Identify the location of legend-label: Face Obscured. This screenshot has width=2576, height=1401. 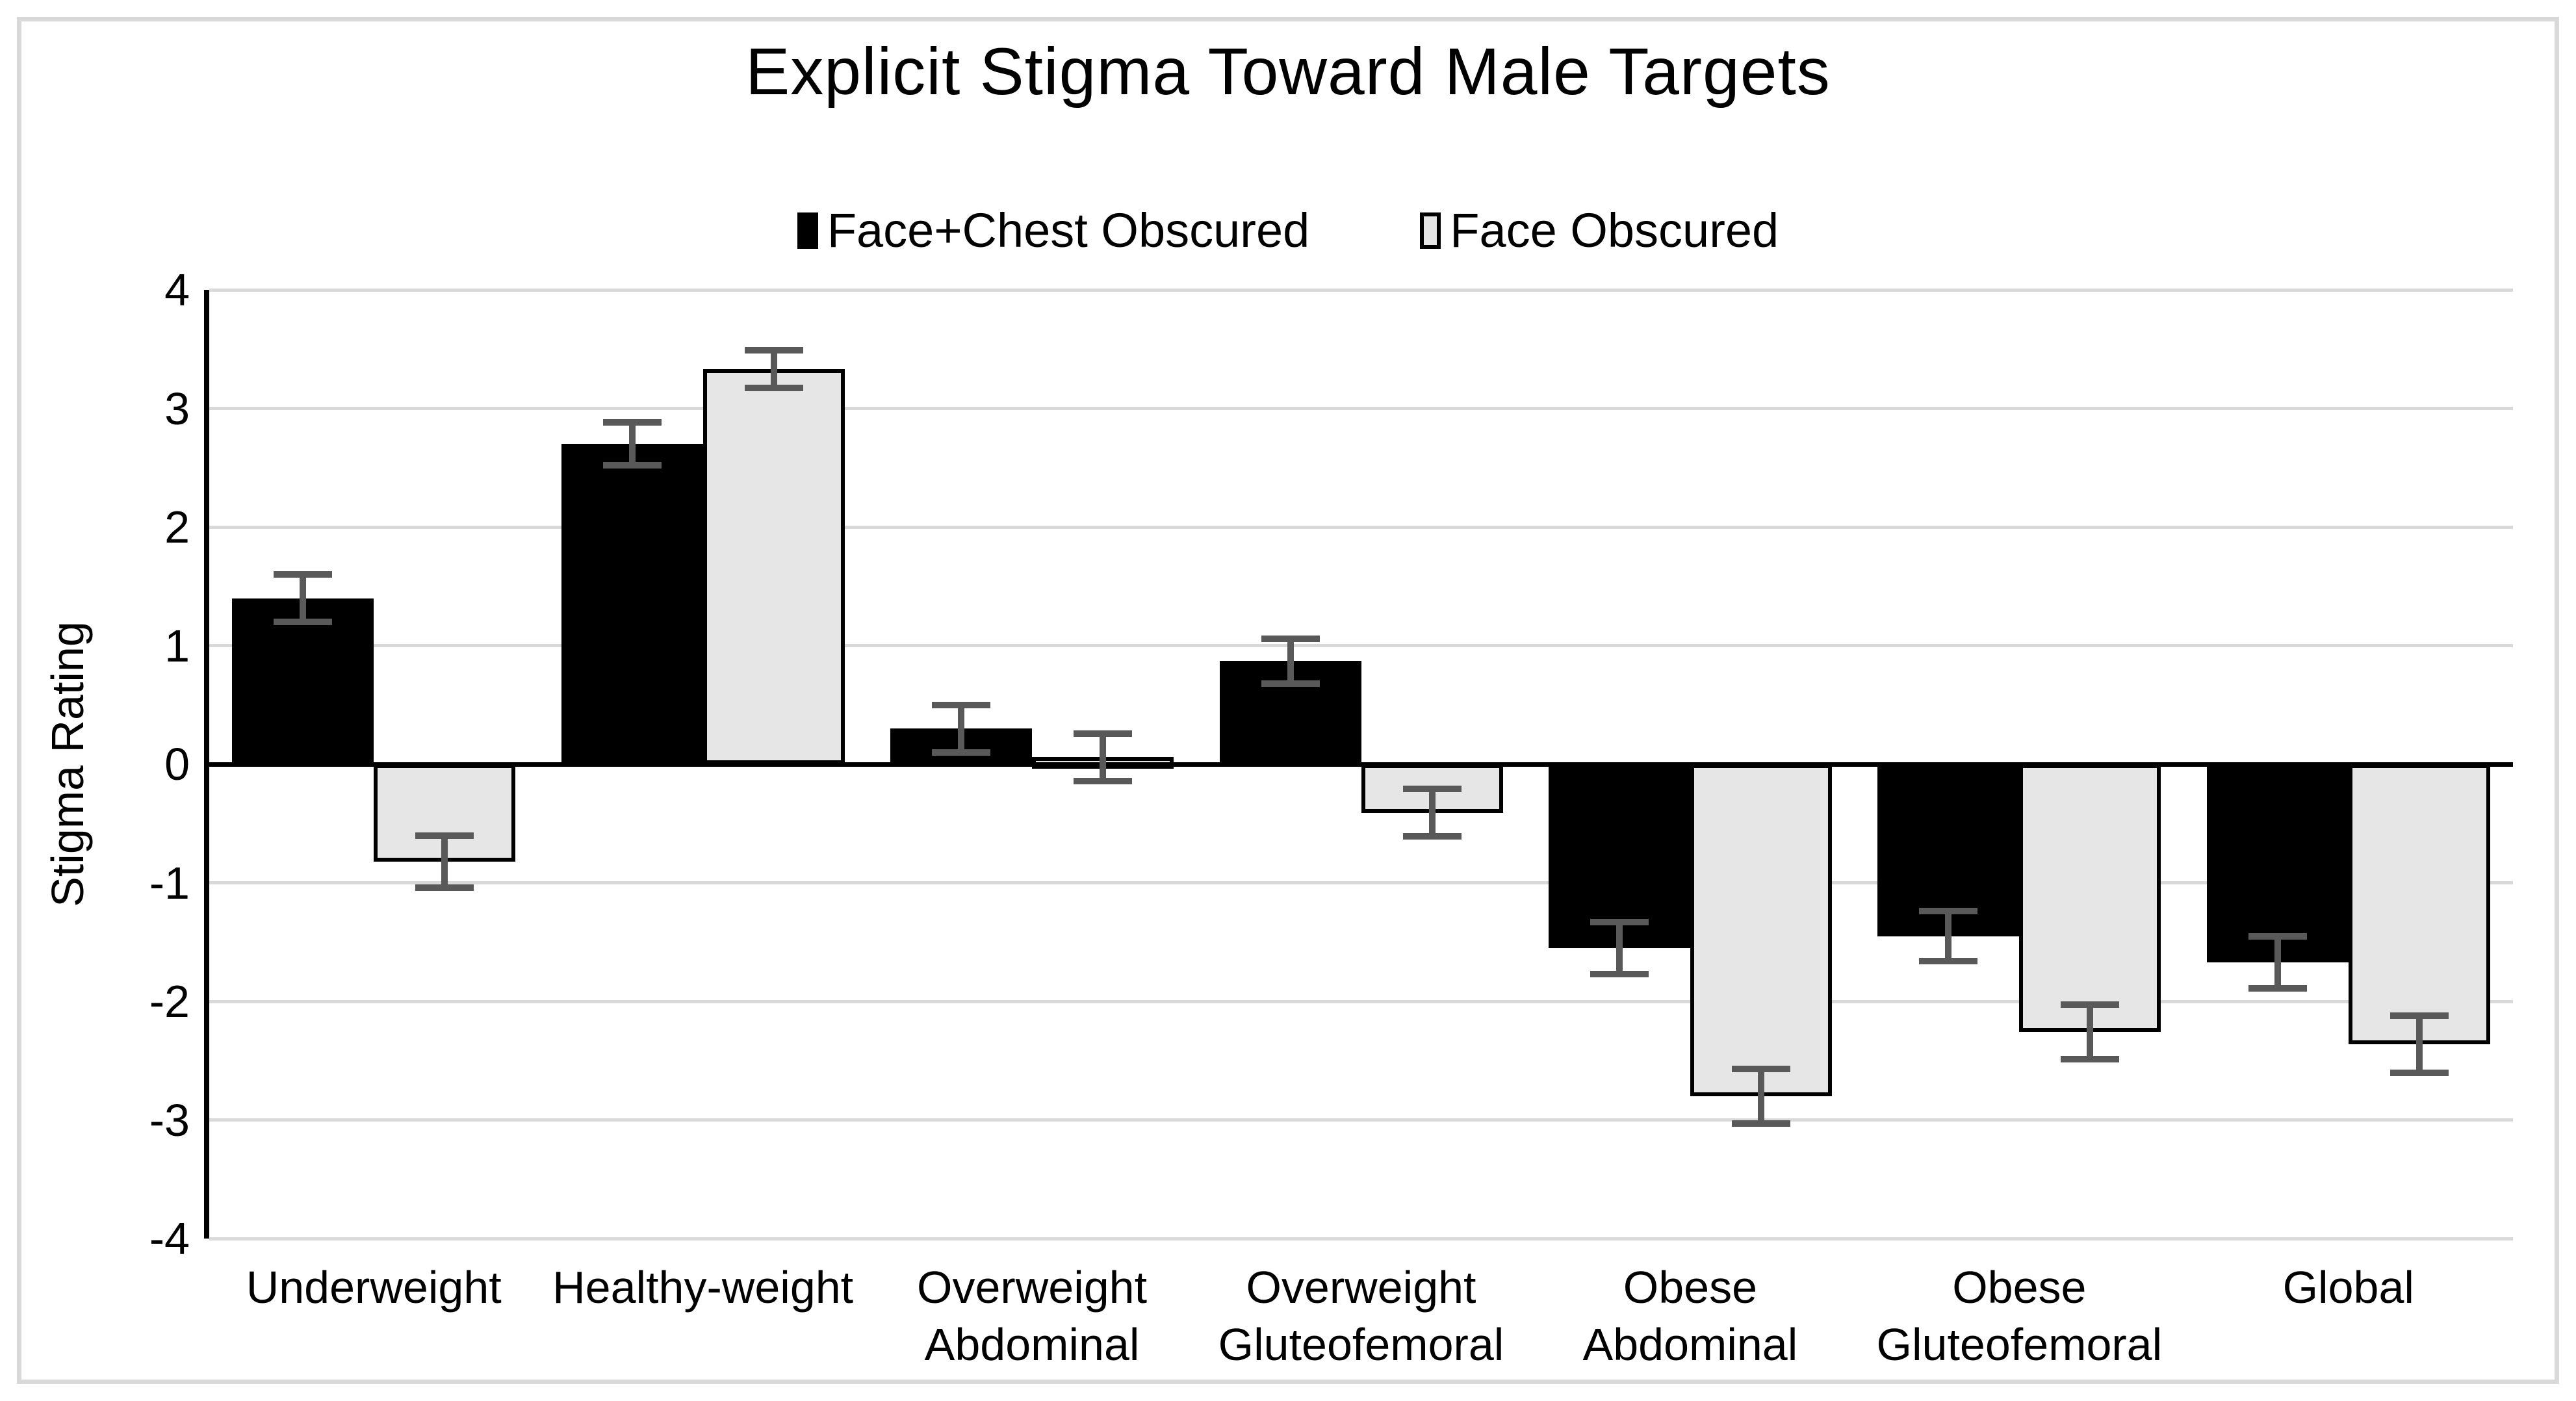
(1615, 230).